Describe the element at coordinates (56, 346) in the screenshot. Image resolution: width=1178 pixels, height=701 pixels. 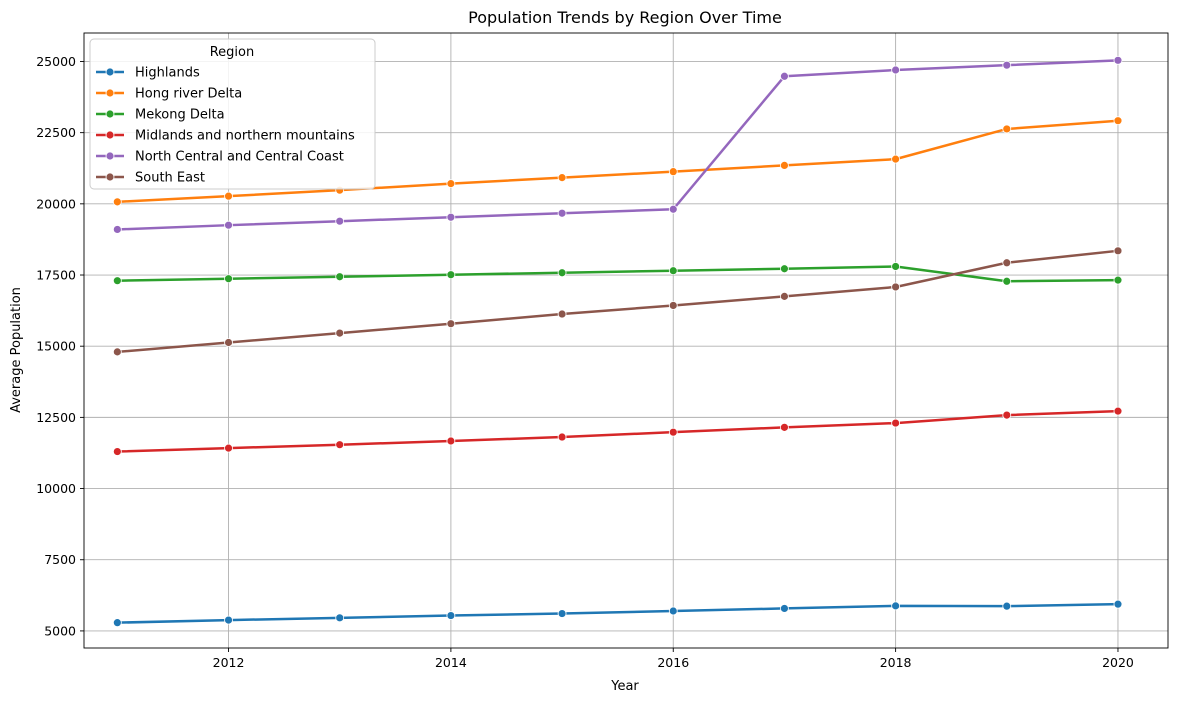
I see `y-tick-label: 15000` at that location.